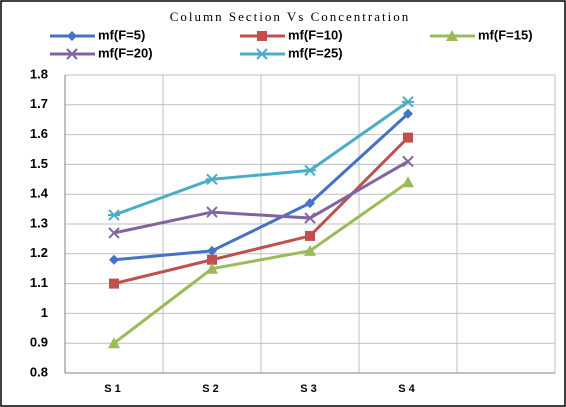  Describe the element at coordinates (125, 52) in the screenshot. I see `legend-label: mf(F=20)` at that location.